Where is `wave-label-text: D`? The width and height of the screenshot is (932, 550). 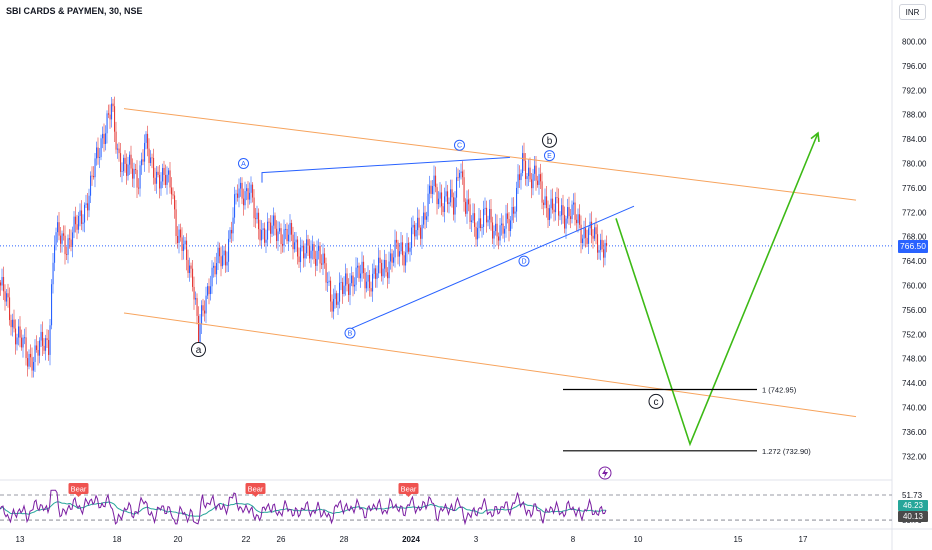
wave-label-text: D is located at coordinates (523, 262).